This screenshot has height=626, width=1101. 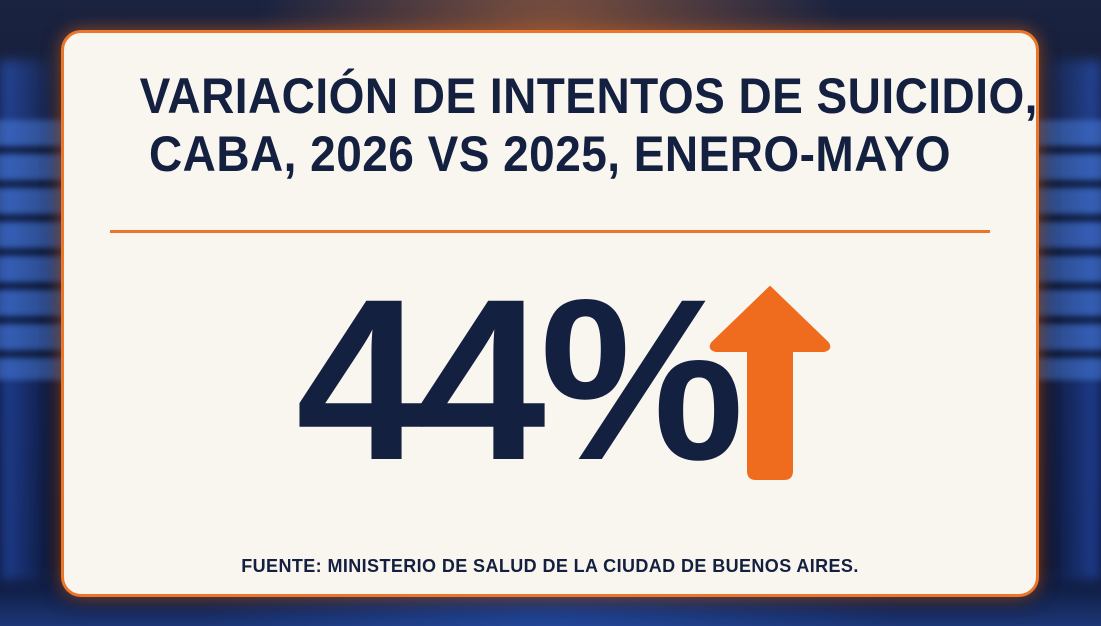 I want to click on card-title-line-1: VARIACIÓN DE INTENTOS DE SUICIDIO,, so click(x=588, y=96).